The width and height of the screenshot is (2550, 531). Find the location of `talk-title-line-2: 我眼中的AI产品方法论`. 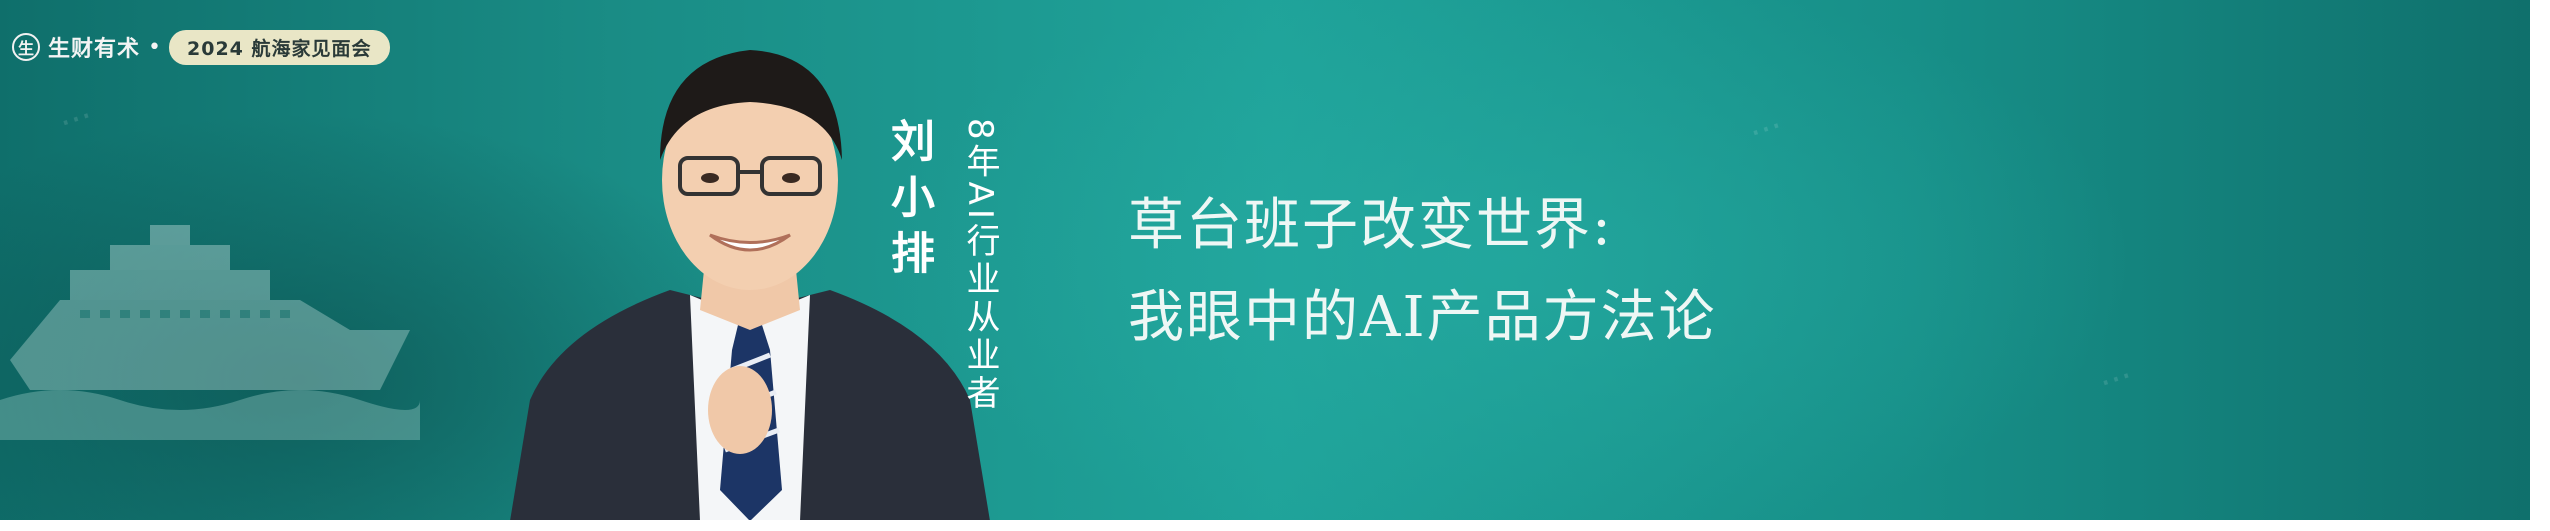

talk-title-line-2: 我眼中的AI产品方法论 is located at coordinates (1422, 317).